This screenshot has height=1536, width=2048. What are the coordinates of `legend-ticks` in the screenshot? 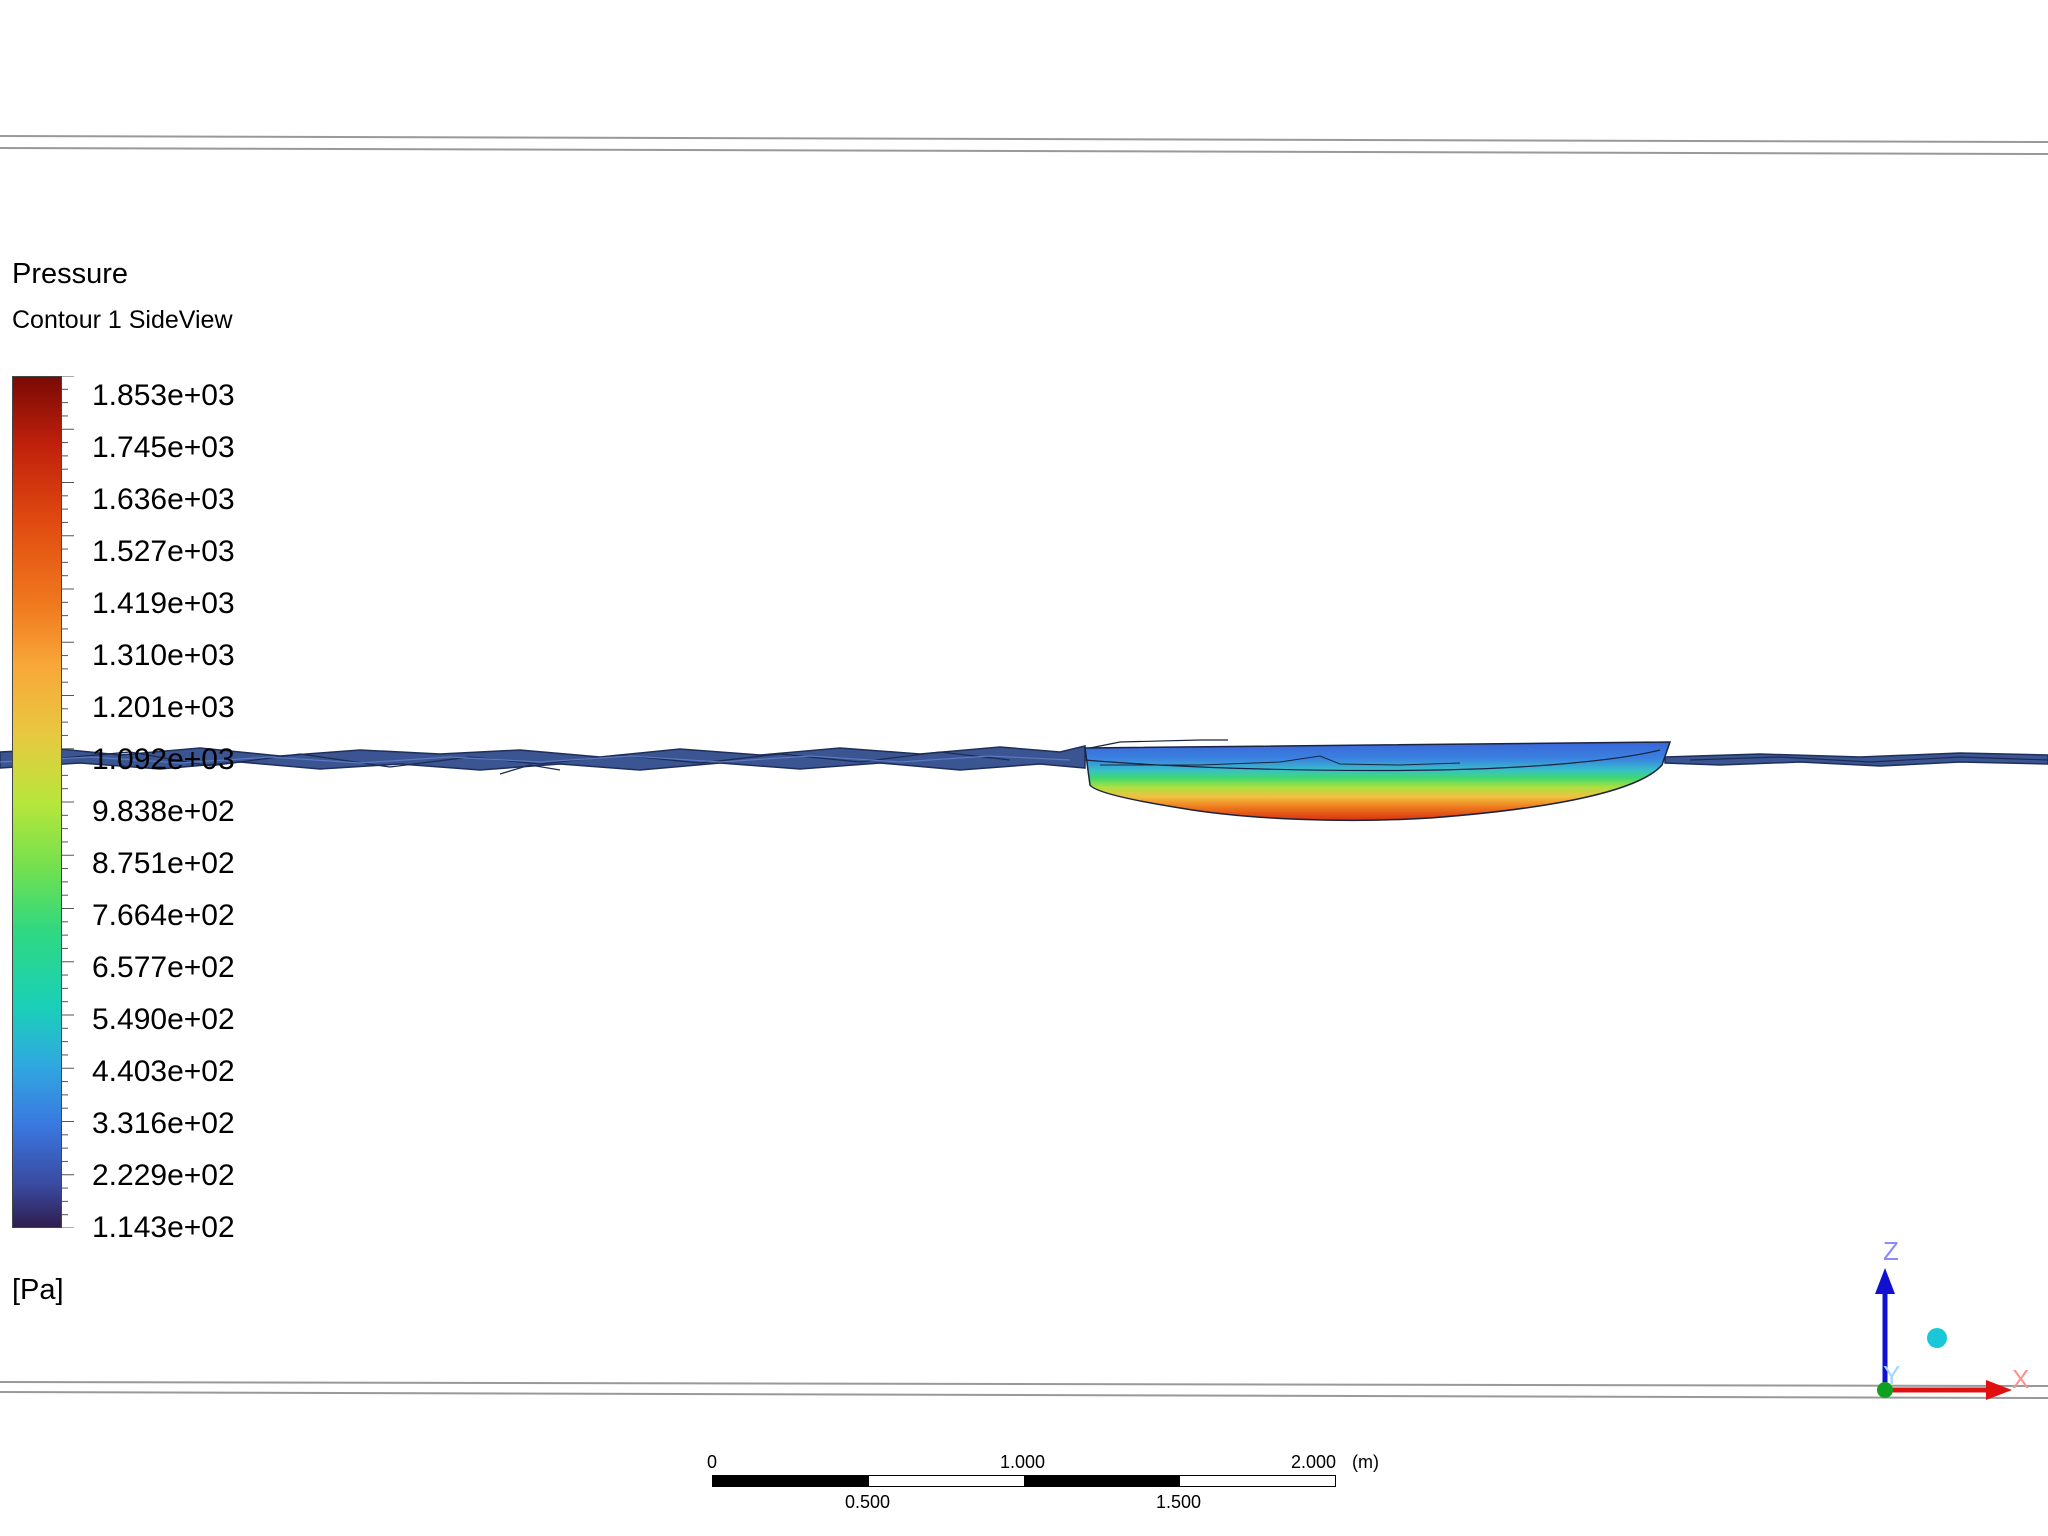 It's located at (68, 802).